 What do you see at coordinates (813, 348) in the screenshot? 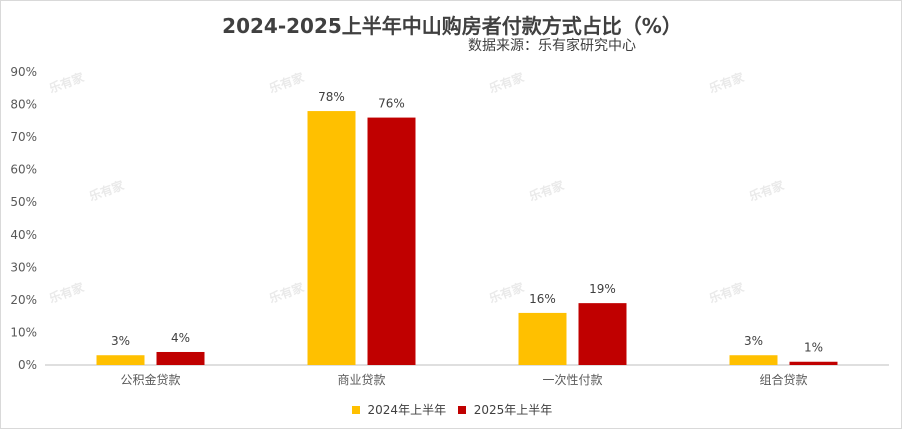
I see `data-label: 1%` at bounding box center [813, 348].